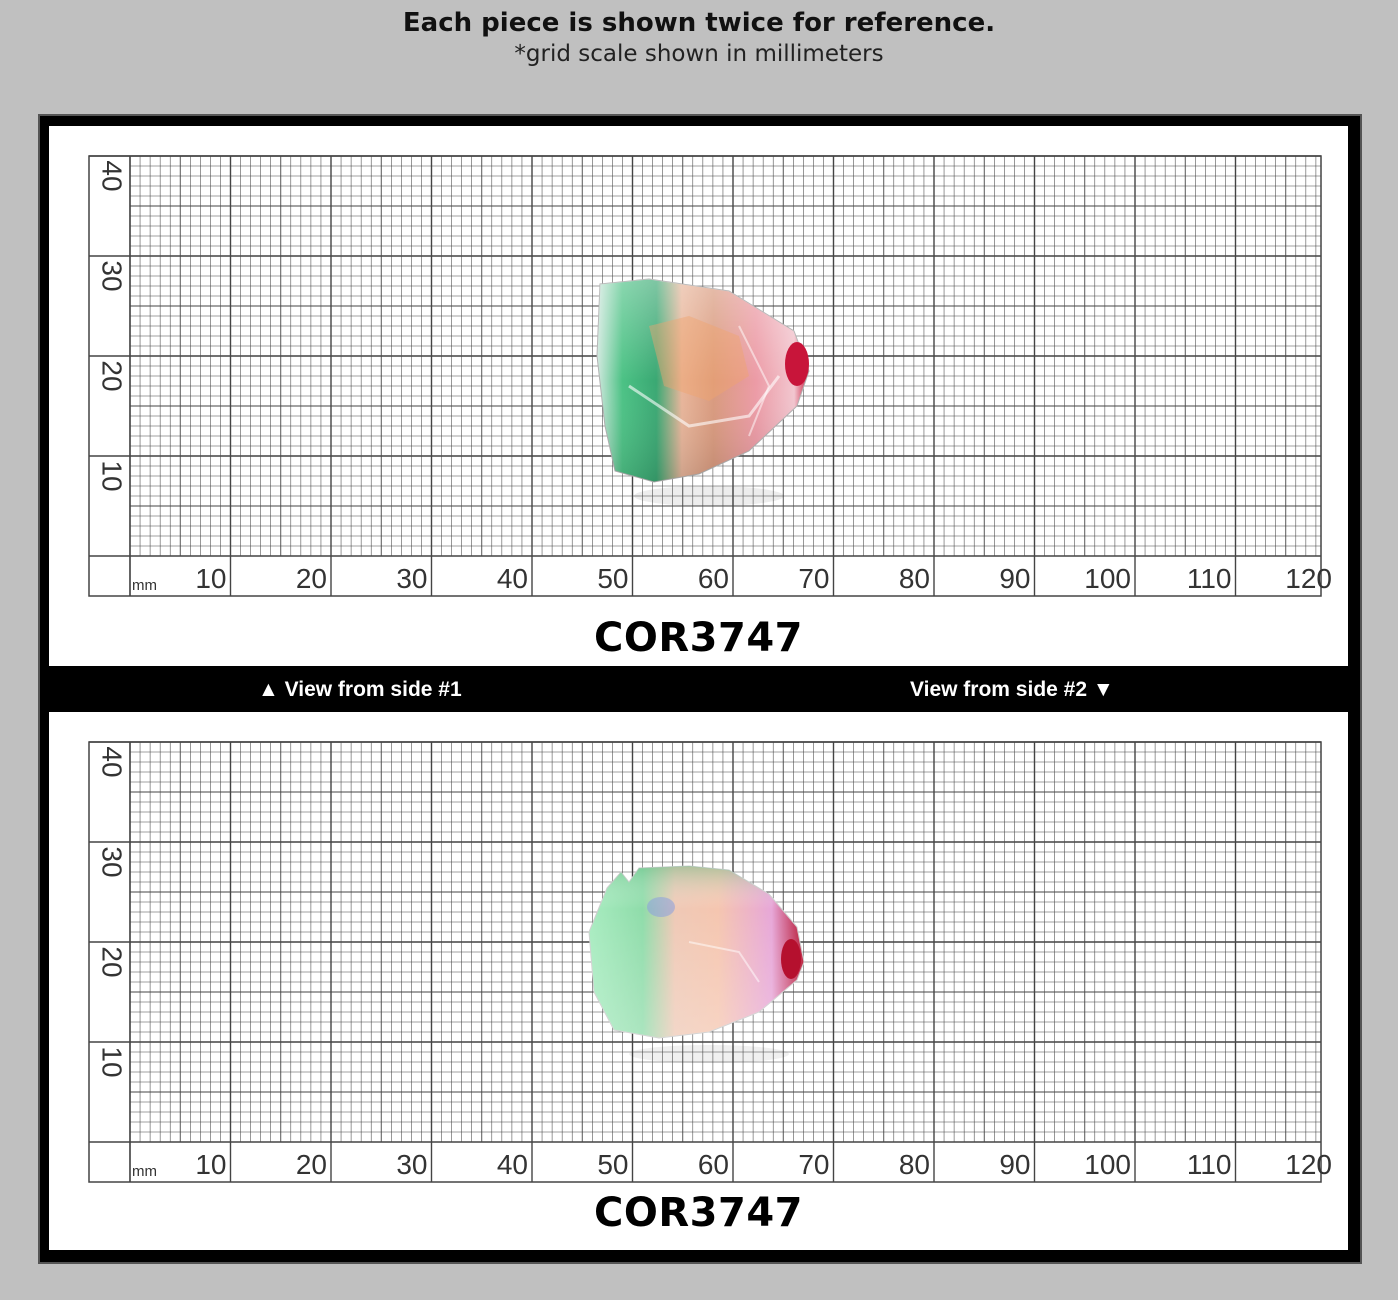 The height and width of the screenshot is (1300, 1398). Describe the element at coordinates (699, 23) in the screenshot. I see `page-title: Each piece is shown twice for reference.` at that location.